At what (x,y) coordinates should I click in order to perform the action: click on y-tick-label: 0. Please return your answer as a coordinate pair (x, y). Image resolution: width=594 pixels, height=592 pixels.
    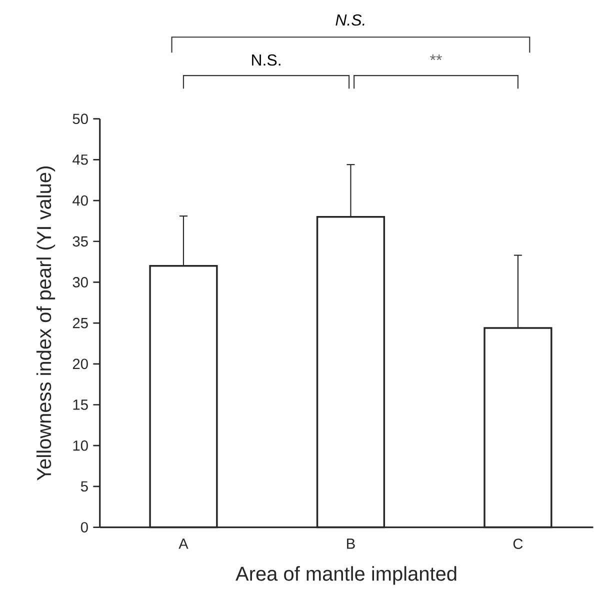
    Looking at the image, I should click on (84, 527).